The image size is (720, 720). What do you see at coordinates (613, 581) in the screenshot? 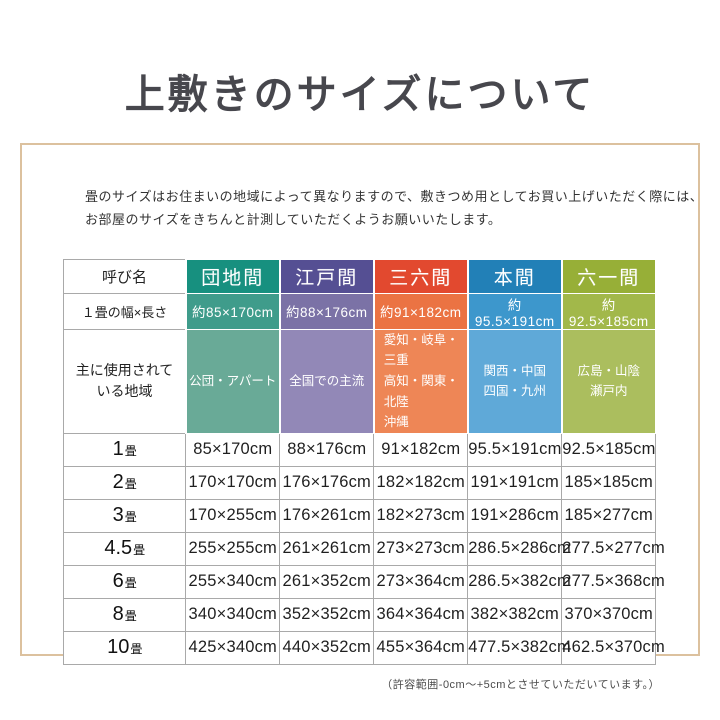
I see `value-cell: 277.5×368cm` at bounding box center [613, 581].